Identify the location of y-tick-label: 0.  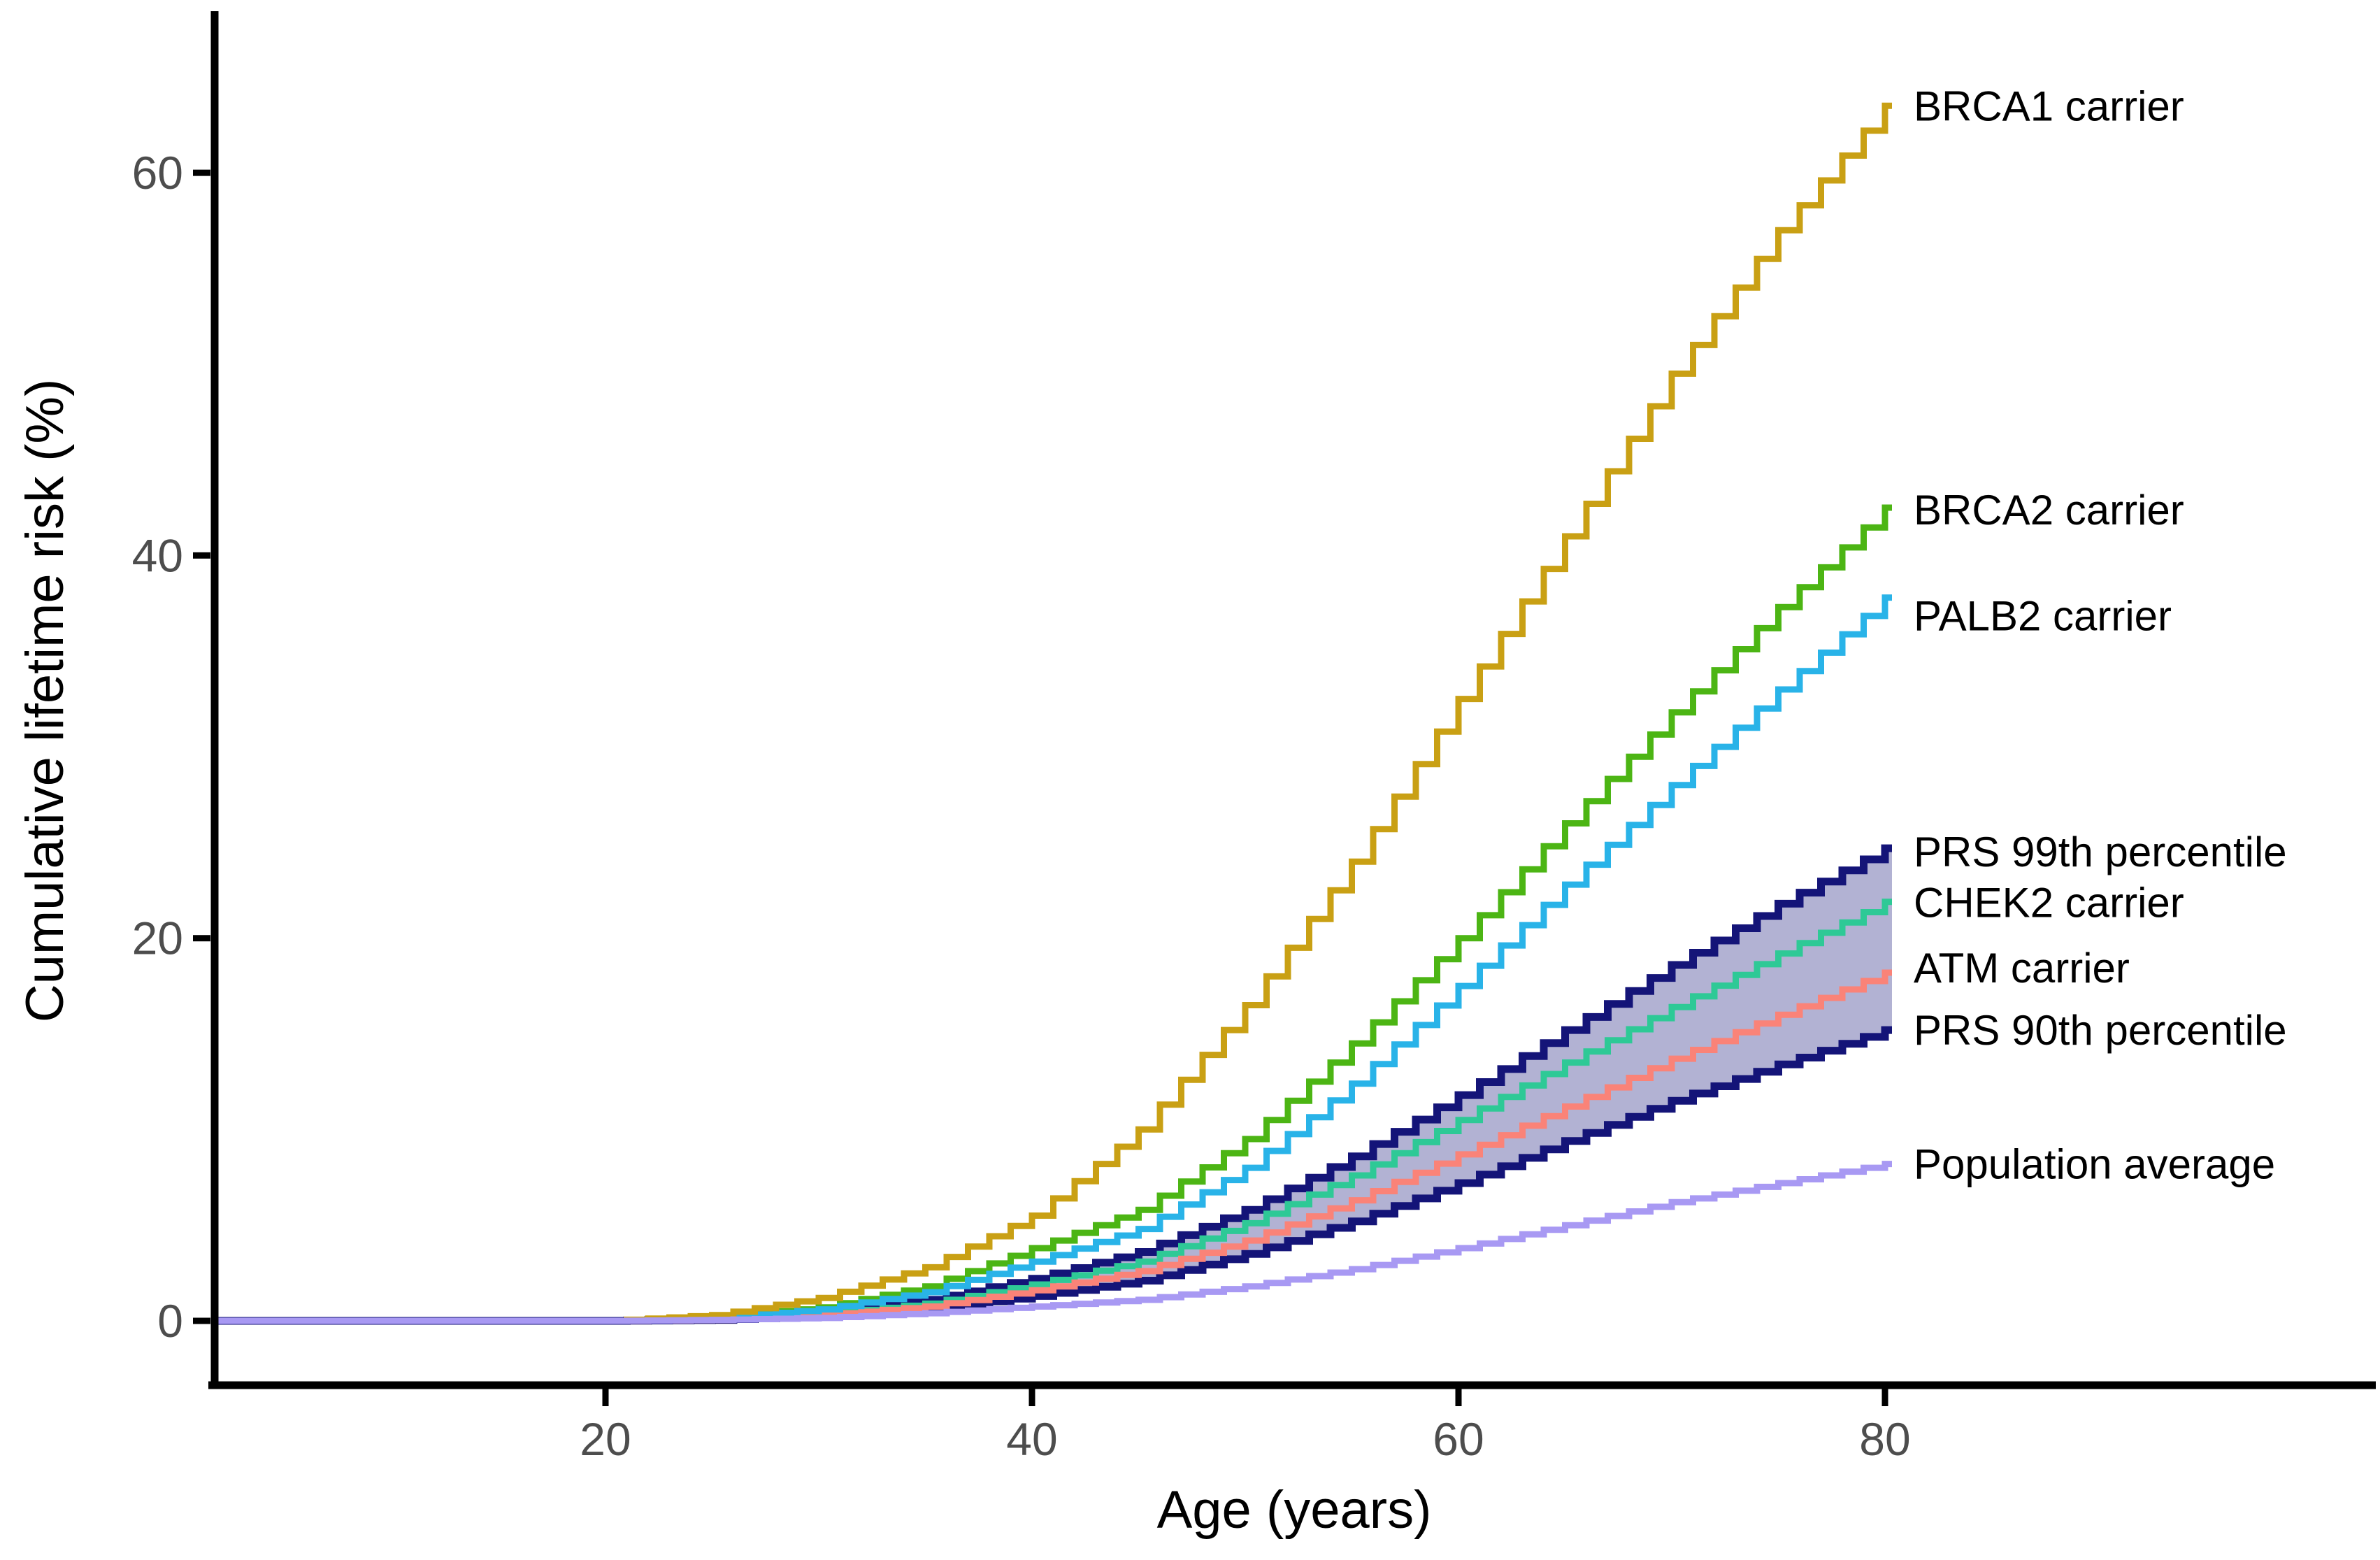
(170, 1321).